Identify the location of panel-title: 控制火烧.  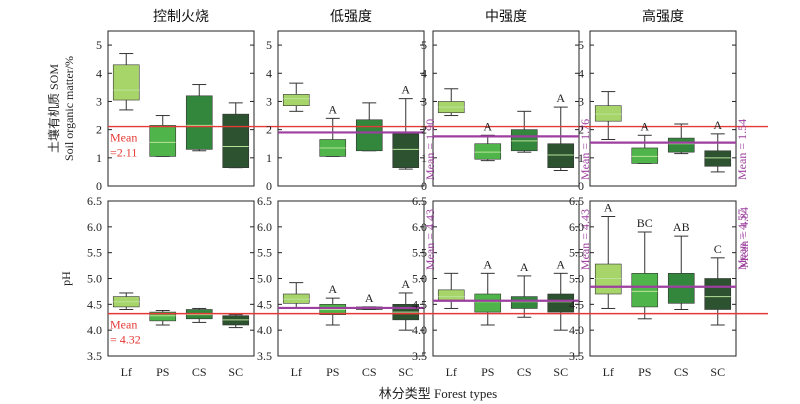
(181, 17).